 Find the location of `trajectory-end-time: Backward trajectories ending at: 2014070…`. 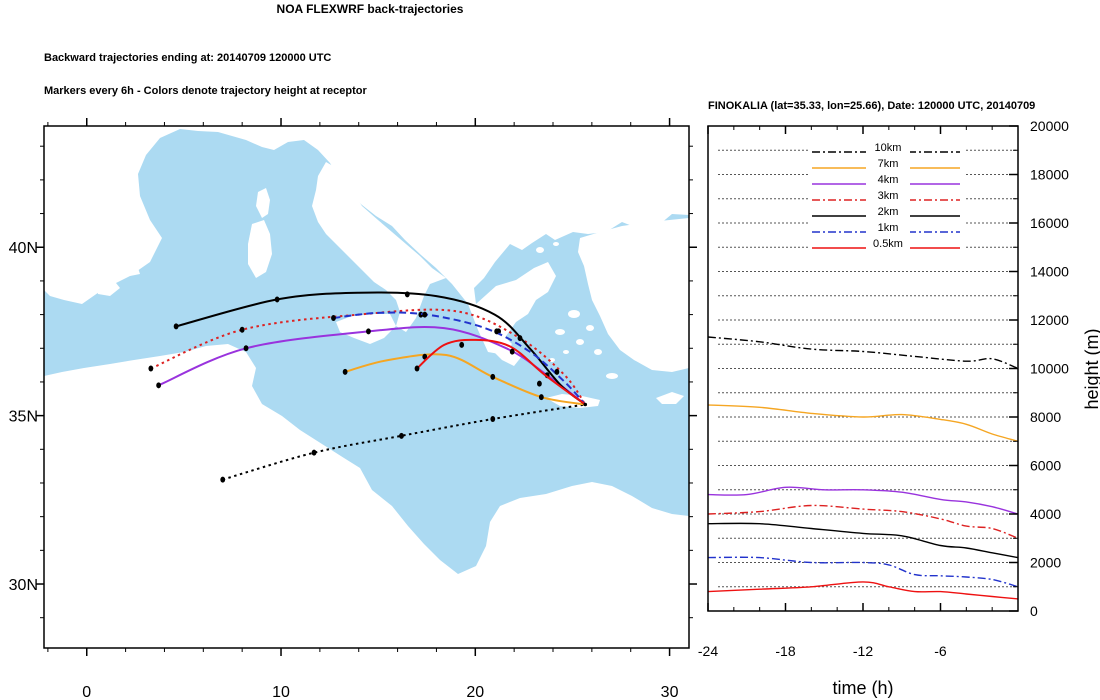

trajectory-end-time: Backward trajectories ending at: 2014070… is located at coordinates (188, 58).